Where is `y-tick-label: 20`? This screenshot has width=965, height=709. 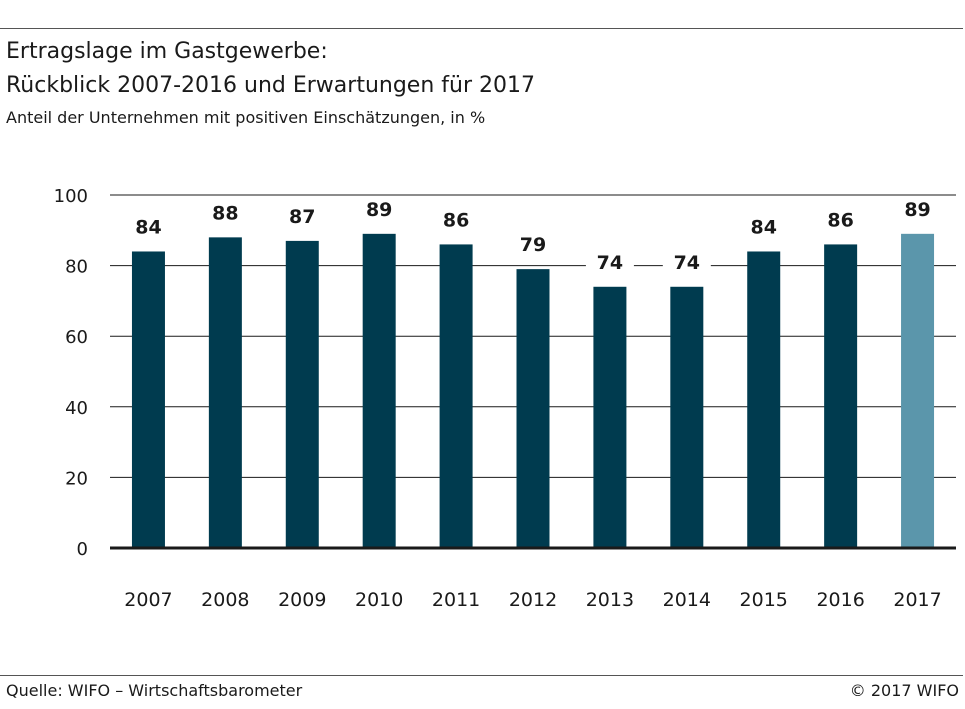 y-tick-label: 20 is located at coordinates (76, 478).